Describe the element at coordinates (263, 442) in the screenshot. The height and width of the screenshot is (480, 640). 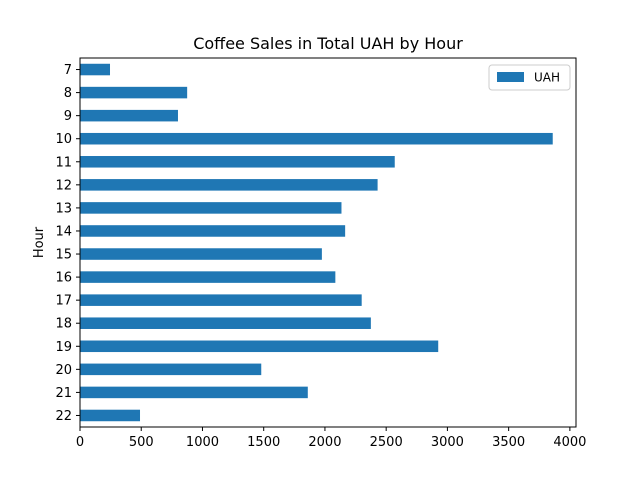
I see `x-tick-label: 1500` at that location.